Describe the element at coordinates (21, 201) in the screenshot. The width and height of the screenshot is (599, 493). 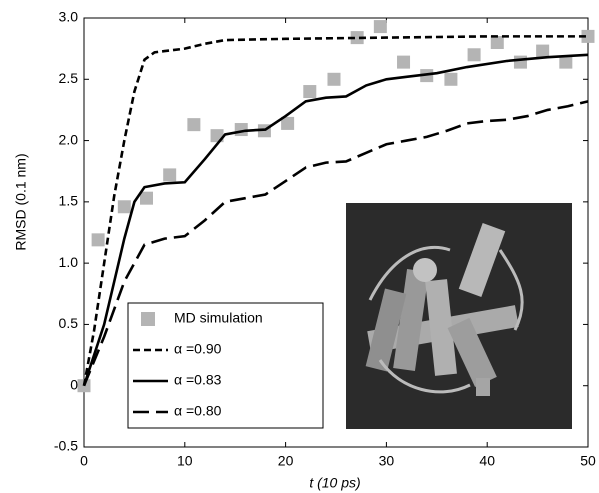
I see `y-axis-label: RMSD (0.1 nm)` at that location.